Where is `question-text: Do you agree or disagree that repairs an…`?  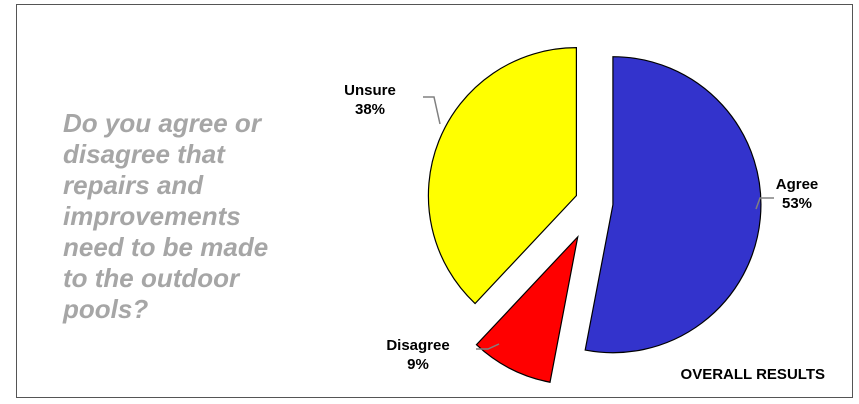
question-text: Do you agree or disagree that repairs an… is located at coordinates (166, 216).